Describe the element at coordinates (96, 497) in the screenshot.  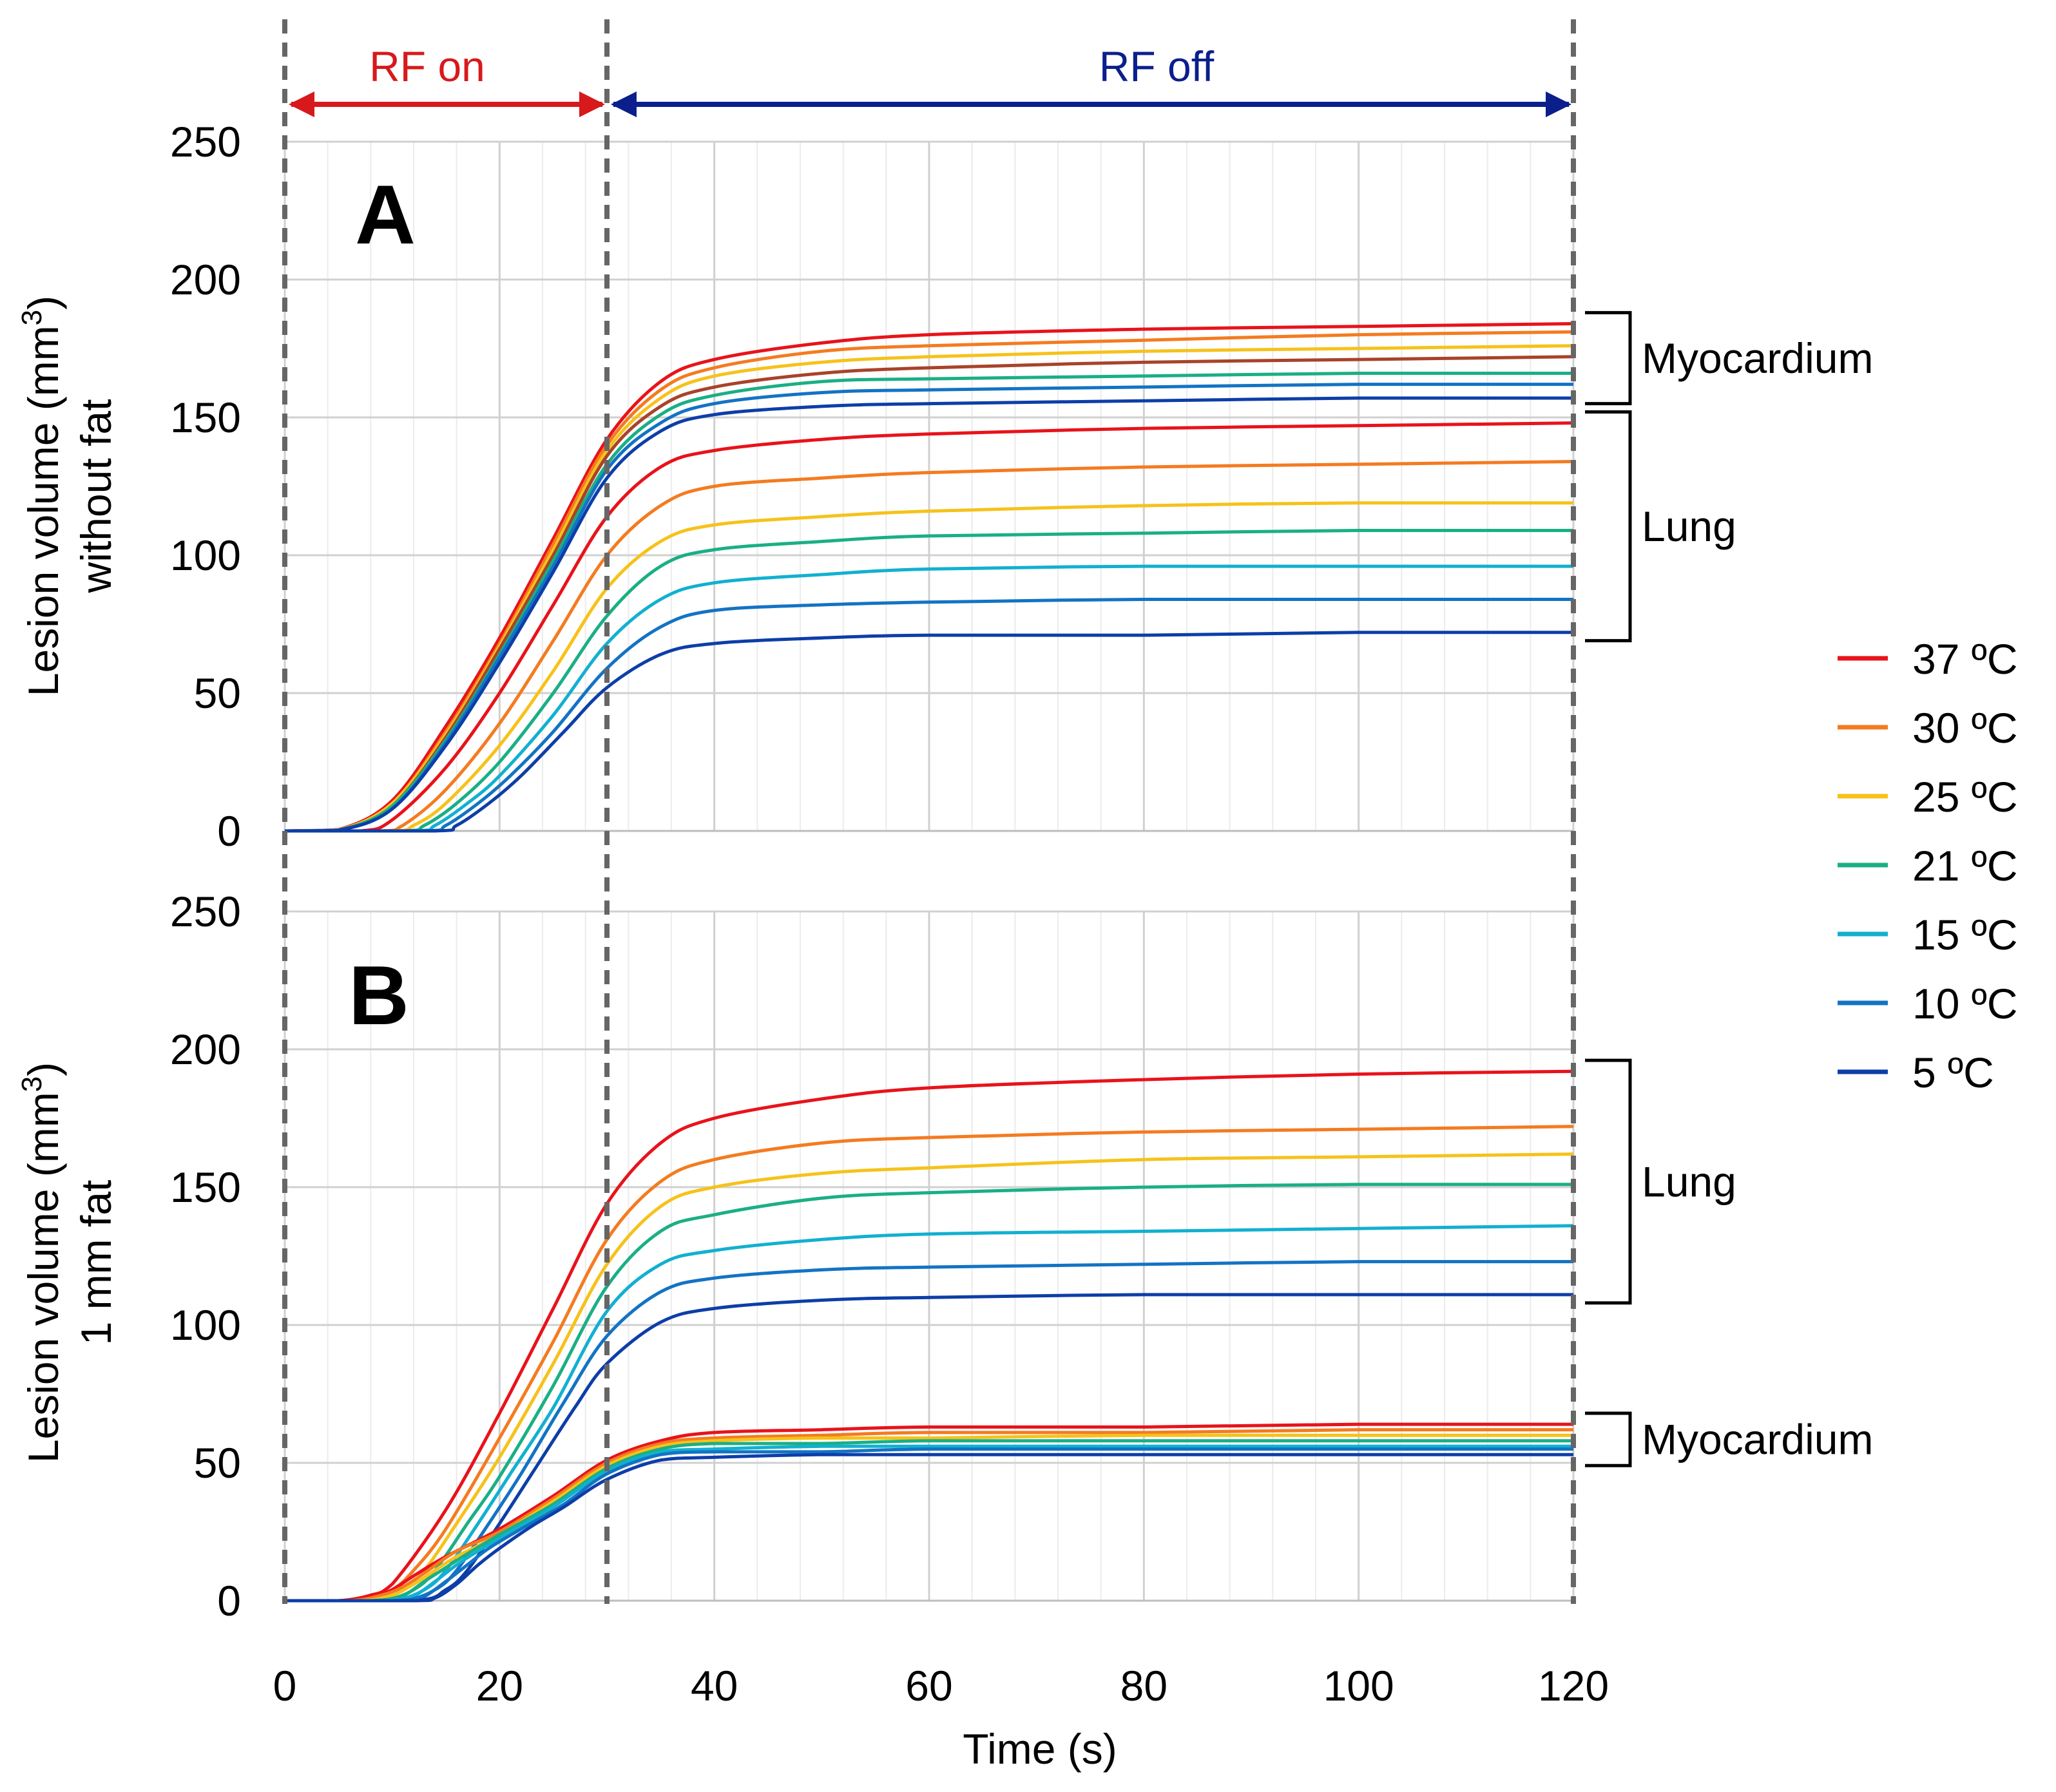
I see `svg-text: without fat` at that location.